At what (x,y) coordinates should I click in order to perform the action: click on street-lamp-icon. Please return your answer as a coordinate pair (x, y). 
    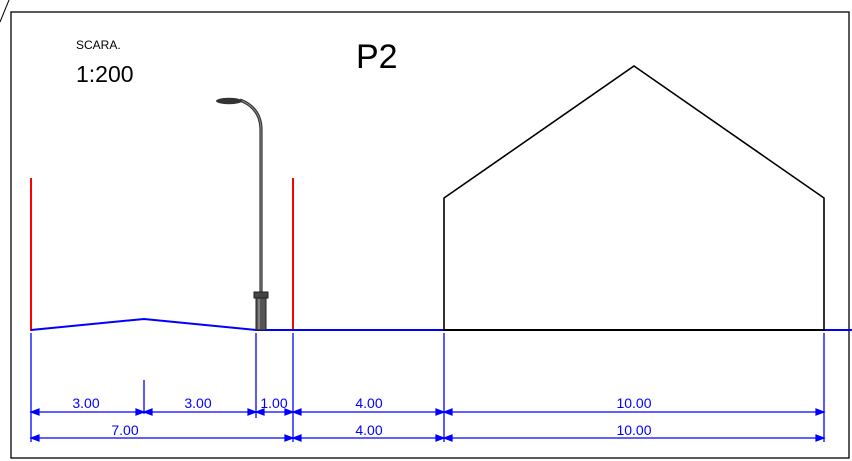
    Looking at the image, I should click on (242, 214).